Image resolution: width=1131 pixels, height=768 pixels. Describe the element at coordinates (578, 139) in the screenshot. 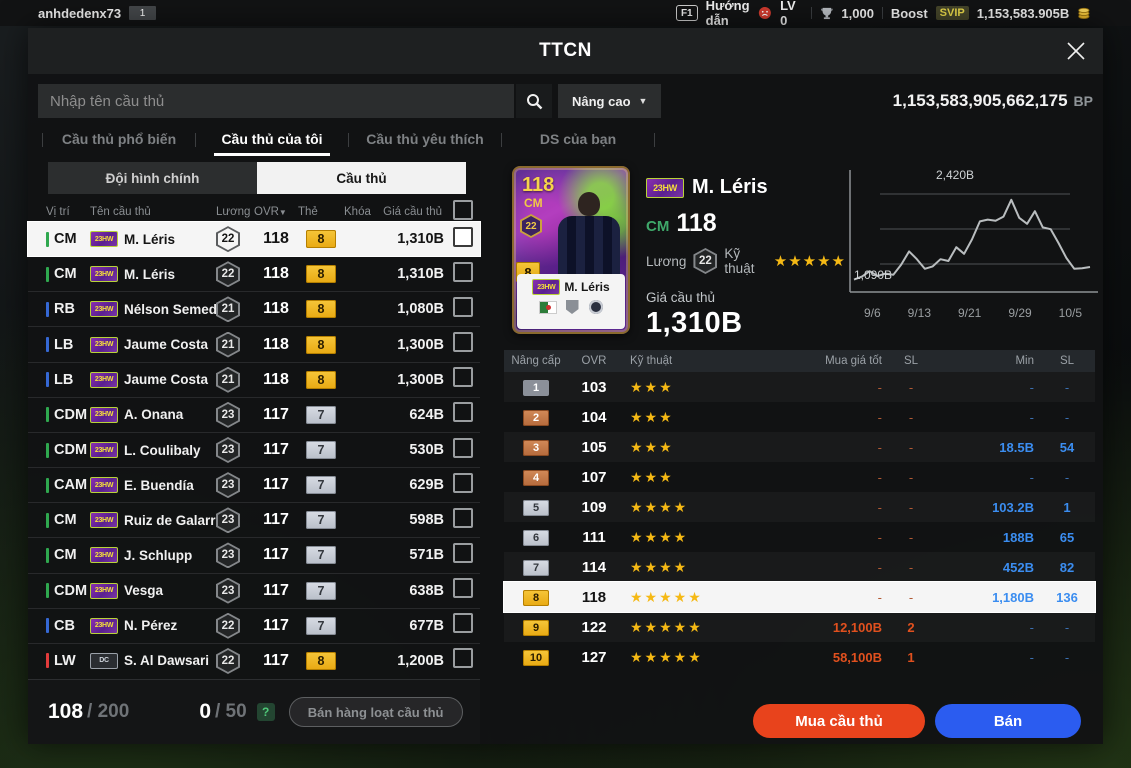

I see `tab-3: DS của bạn` at that location.